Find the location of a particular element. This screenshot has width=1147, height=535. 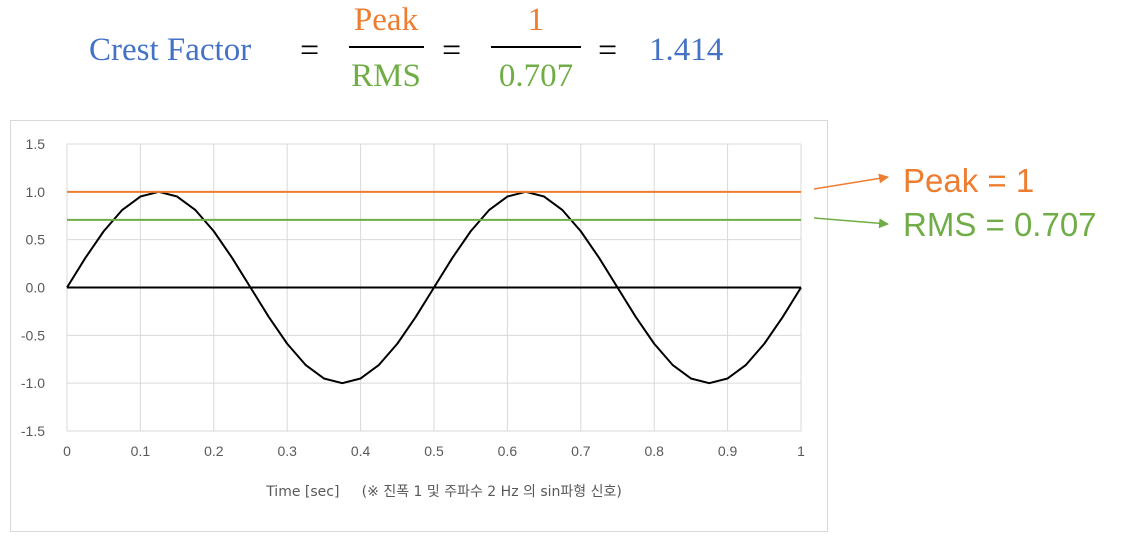

y-tick-label: 1.0 is located at coordinates (36, 192).